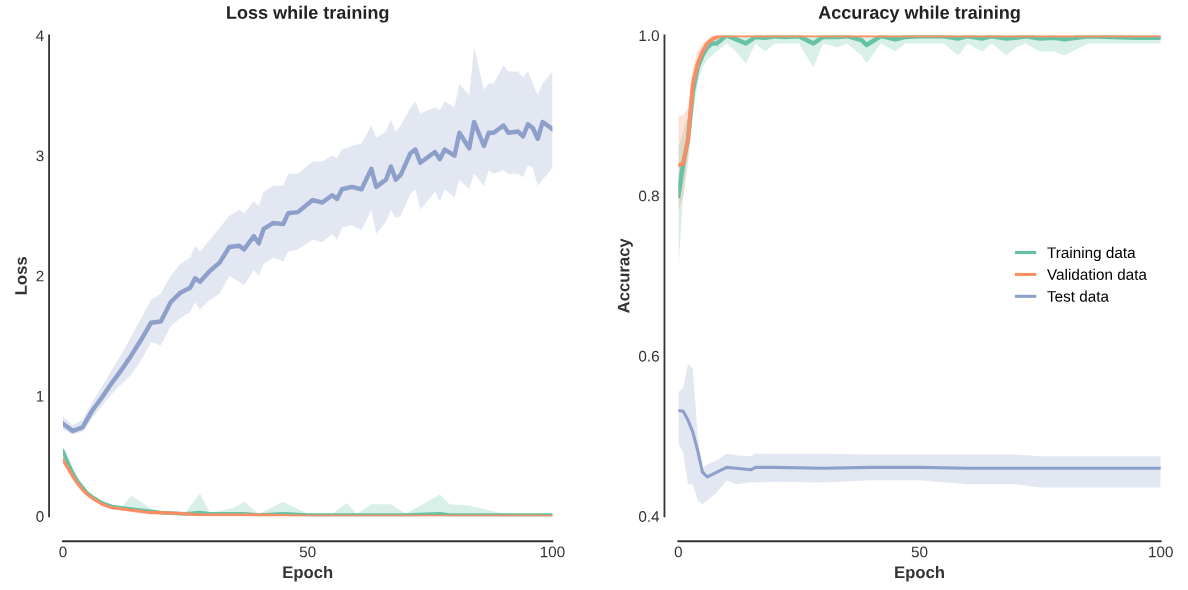  Describe the element at coordinates (649, 36) in the screenshot. I see `y-tick-label: 1.0` at that location.